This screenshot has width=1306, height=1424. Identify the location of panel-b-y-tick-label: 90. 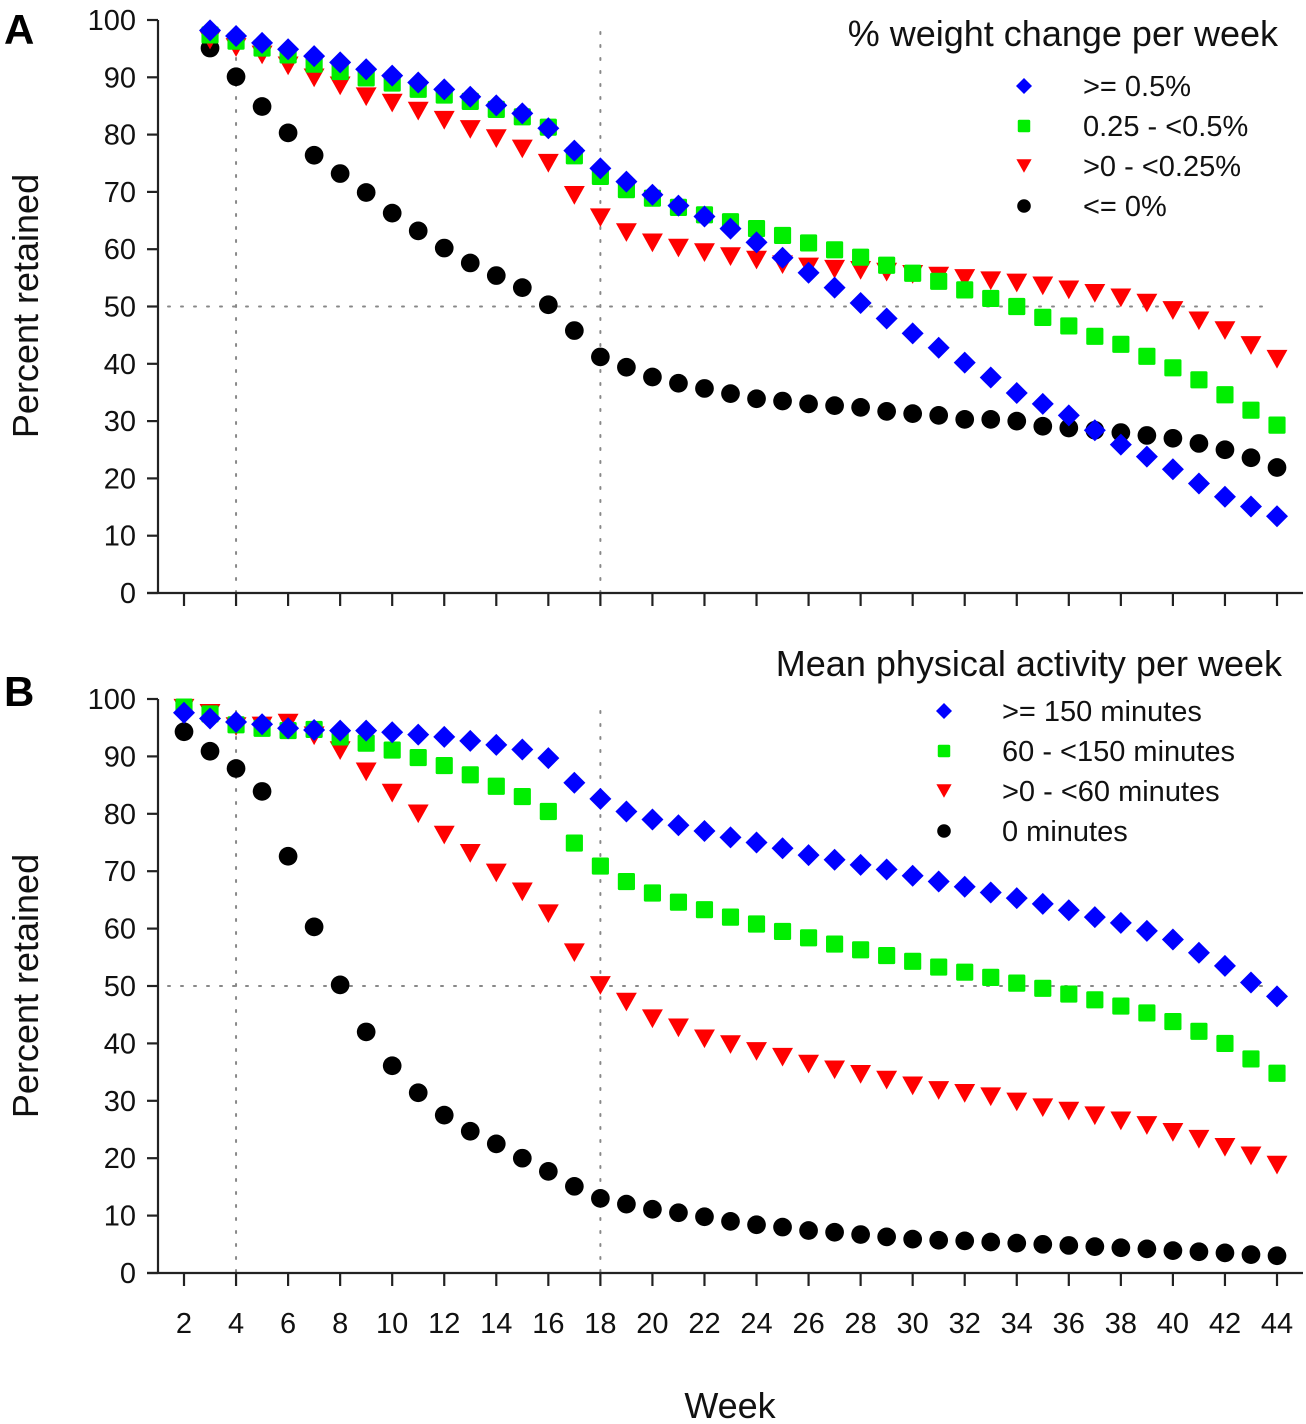
(120, 757).